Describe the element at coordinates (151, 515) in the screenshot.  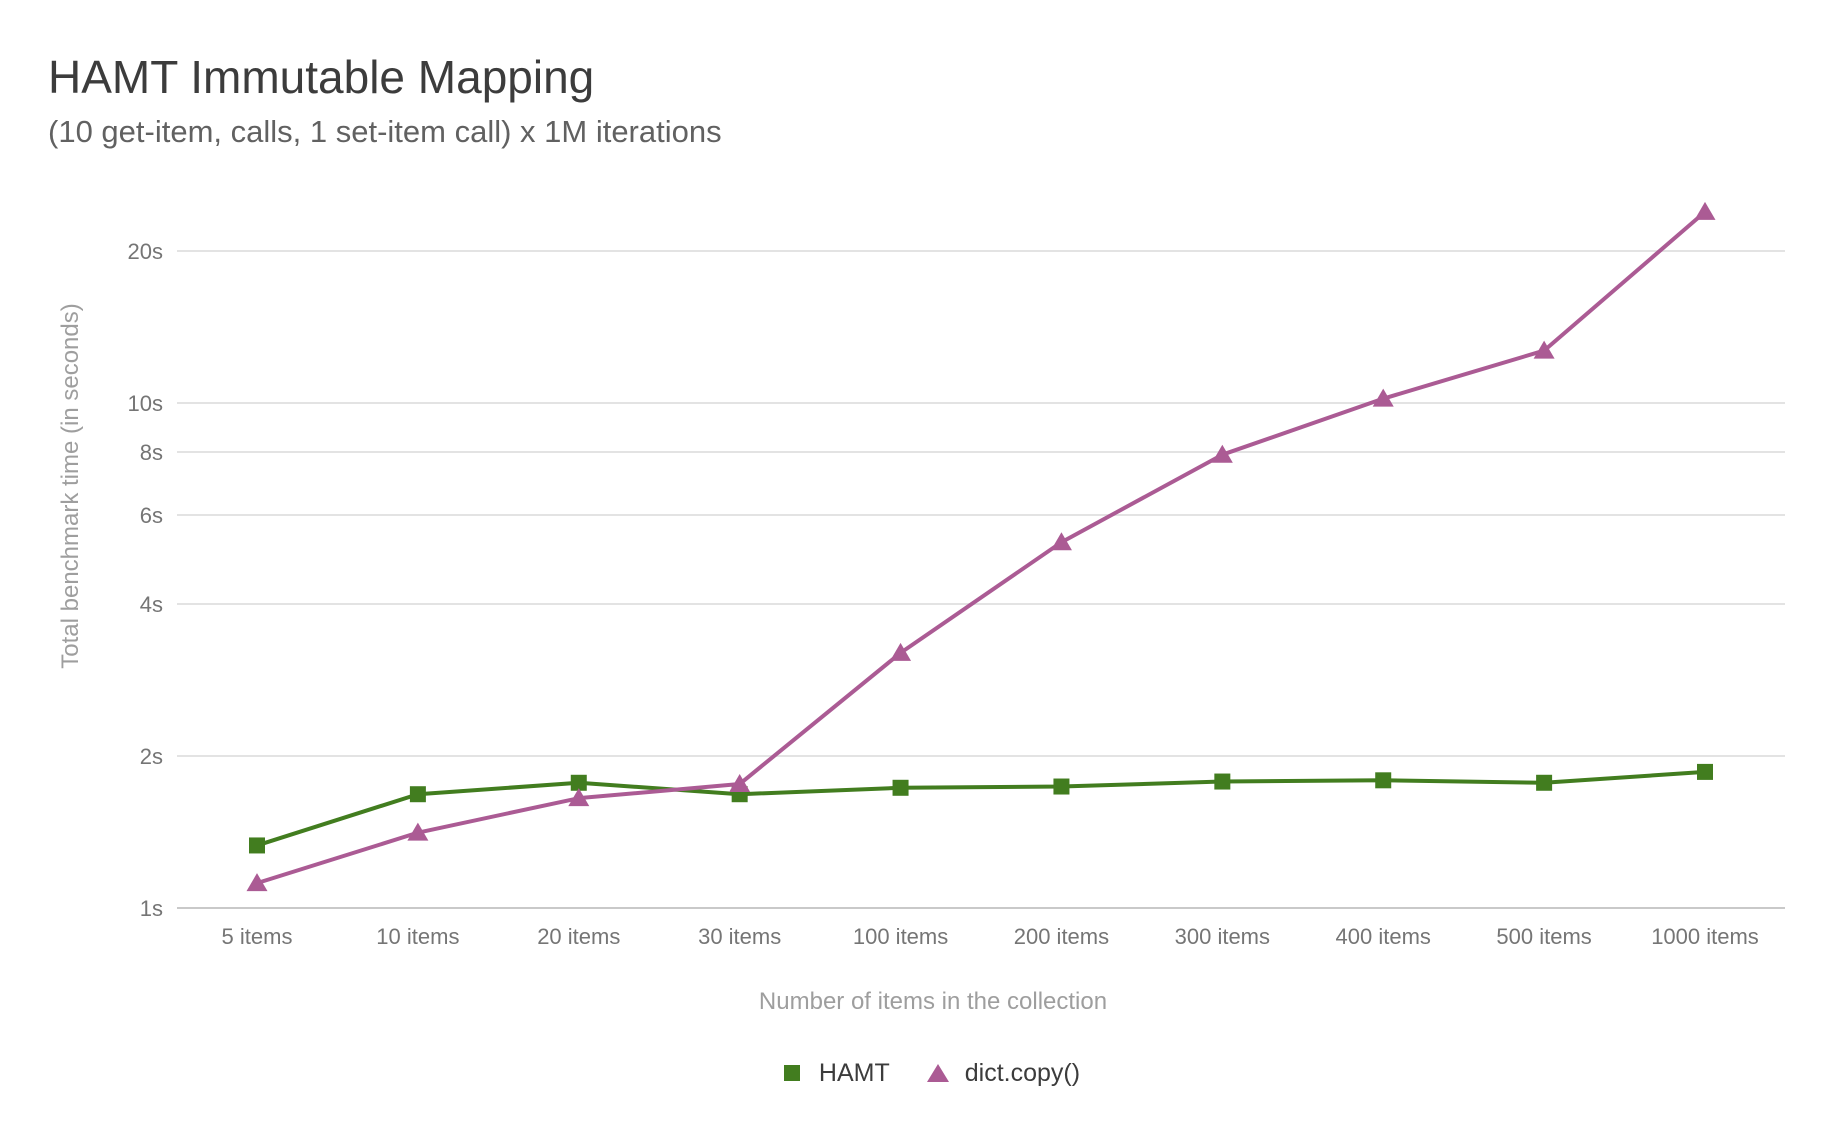
I see `y-tick-label: 6s` at that location.